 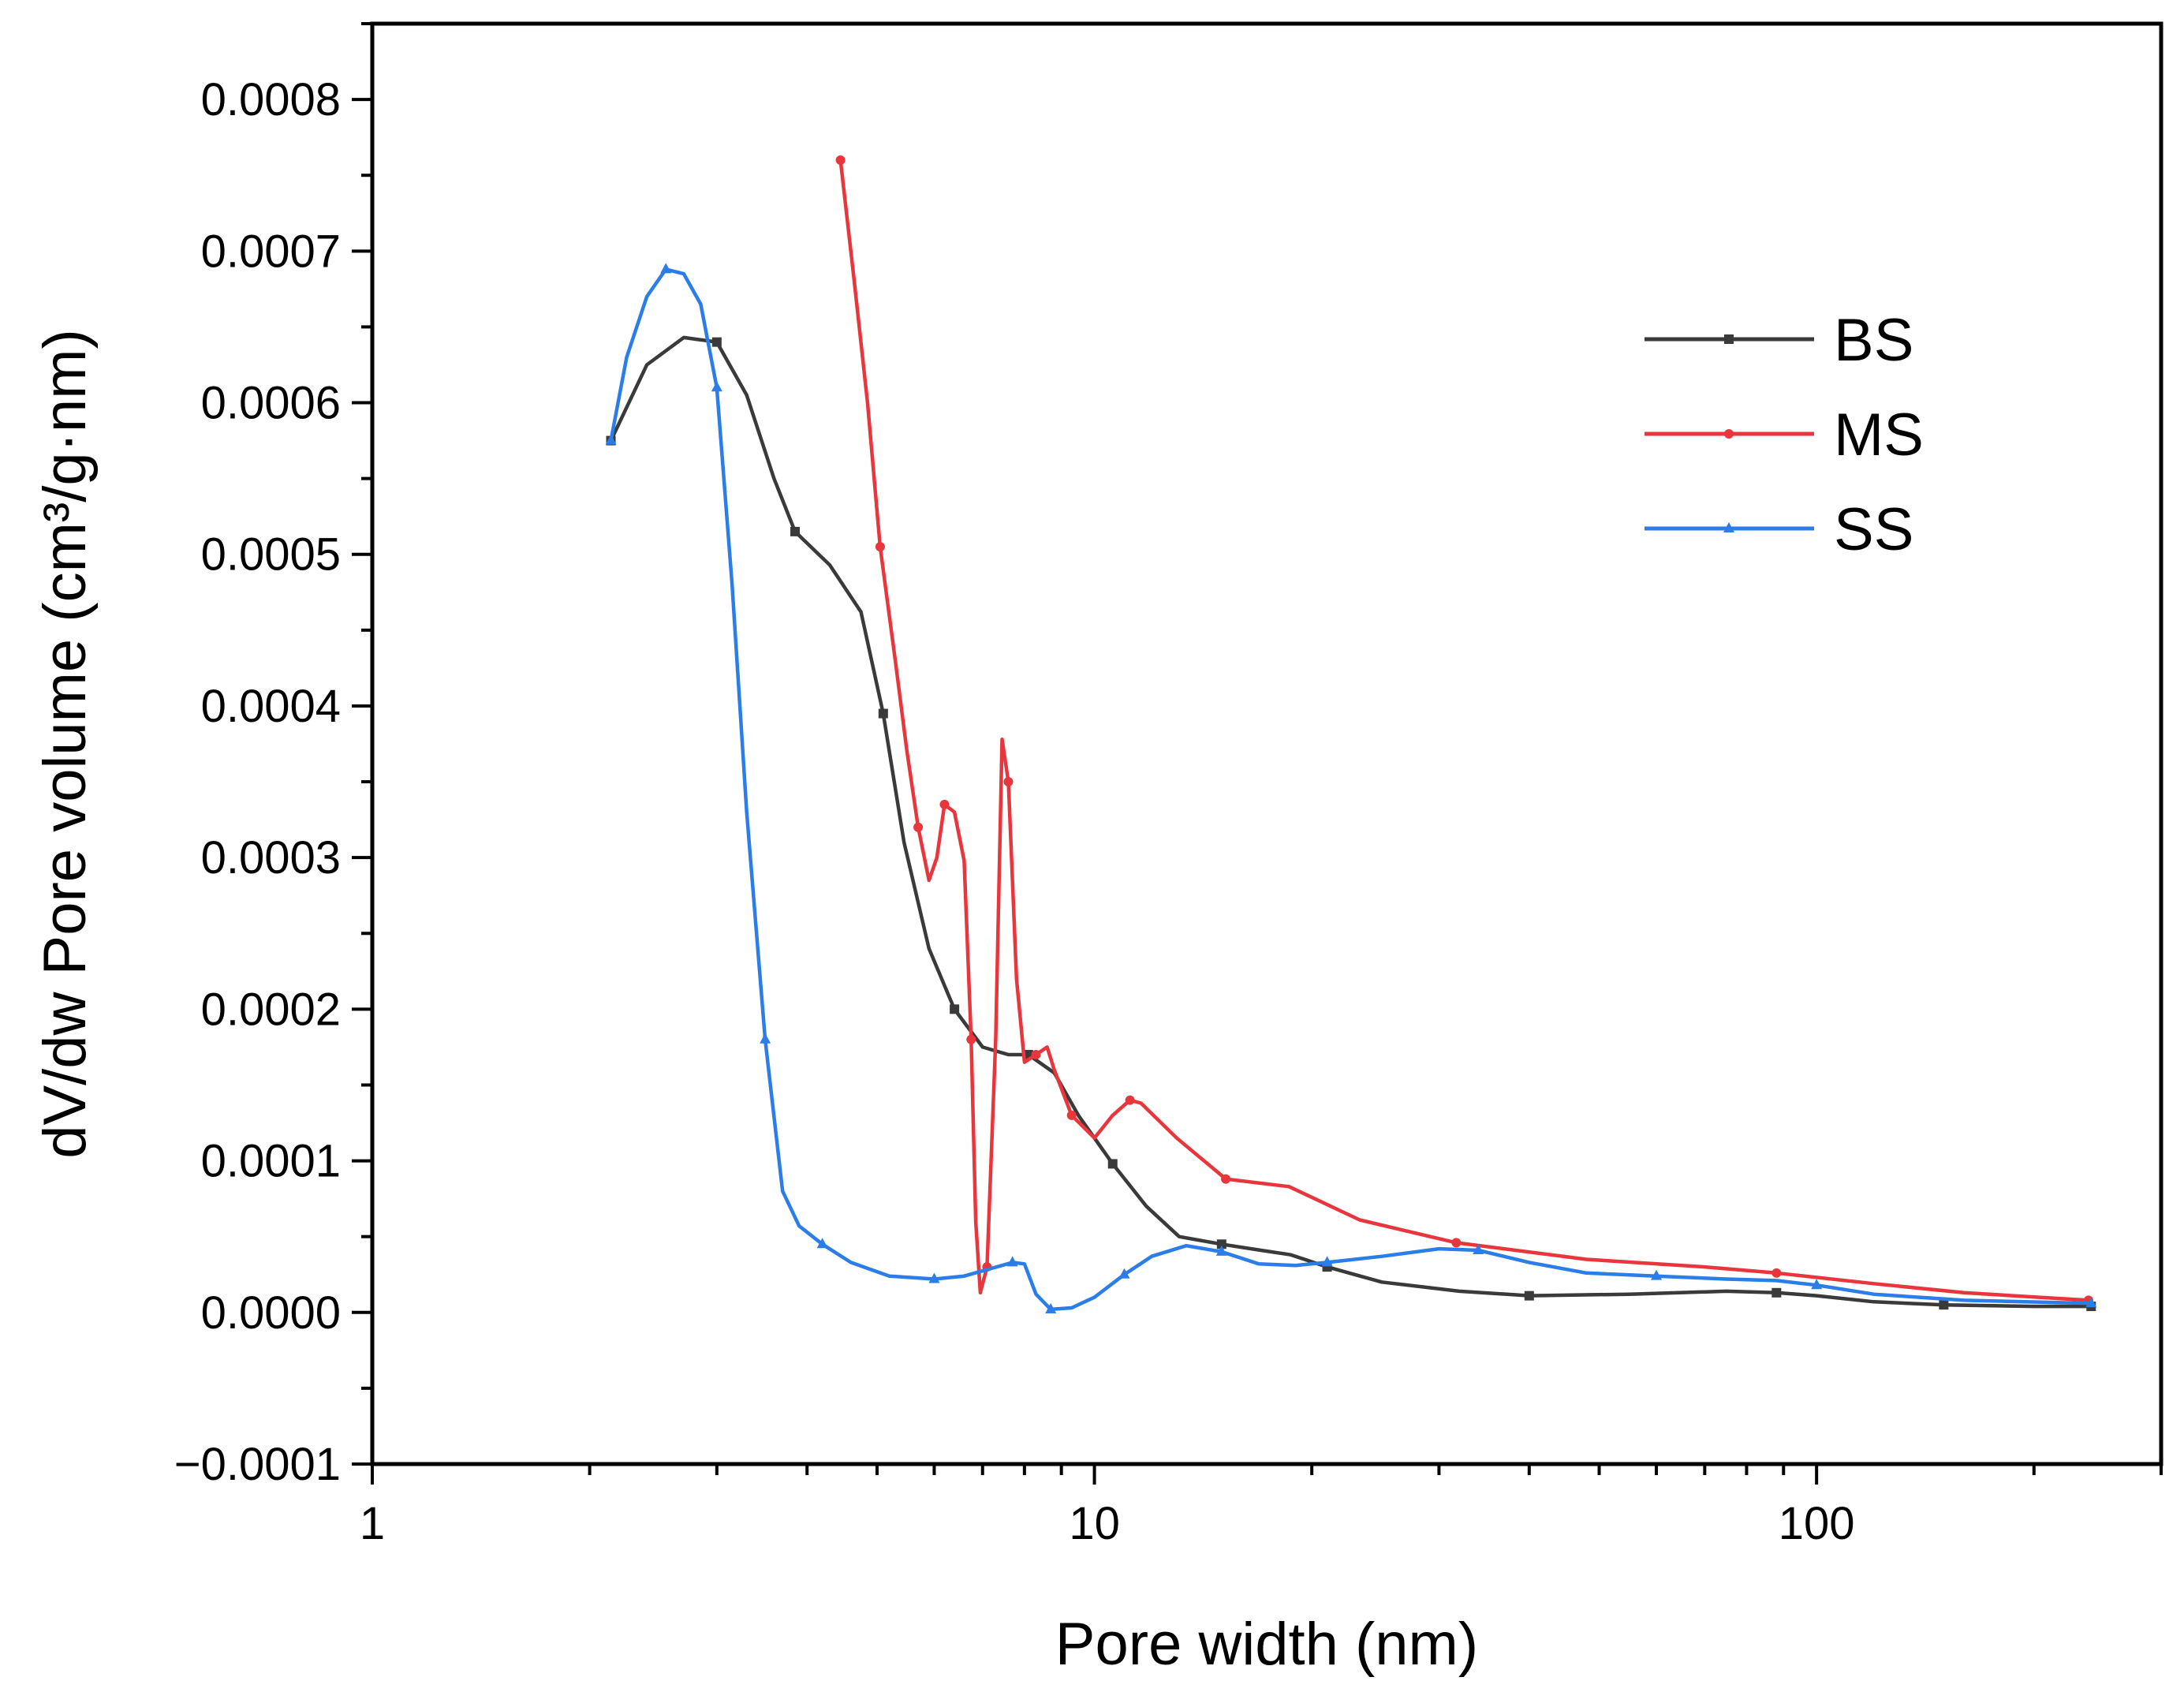 I want to click on legend-item-bs: BS, so click(x=1779, y=340).